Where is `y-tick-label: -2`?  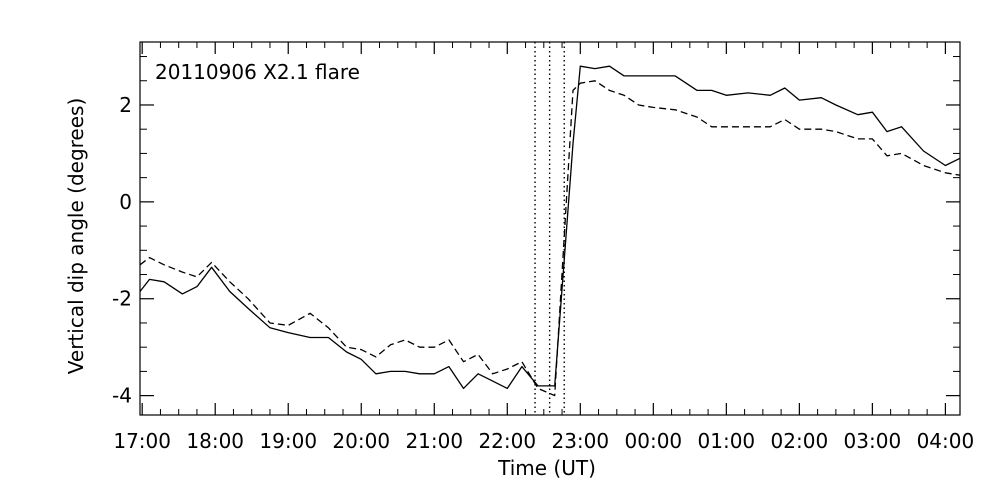
y-tick-label: -2 is located at coordinates (122, 299).